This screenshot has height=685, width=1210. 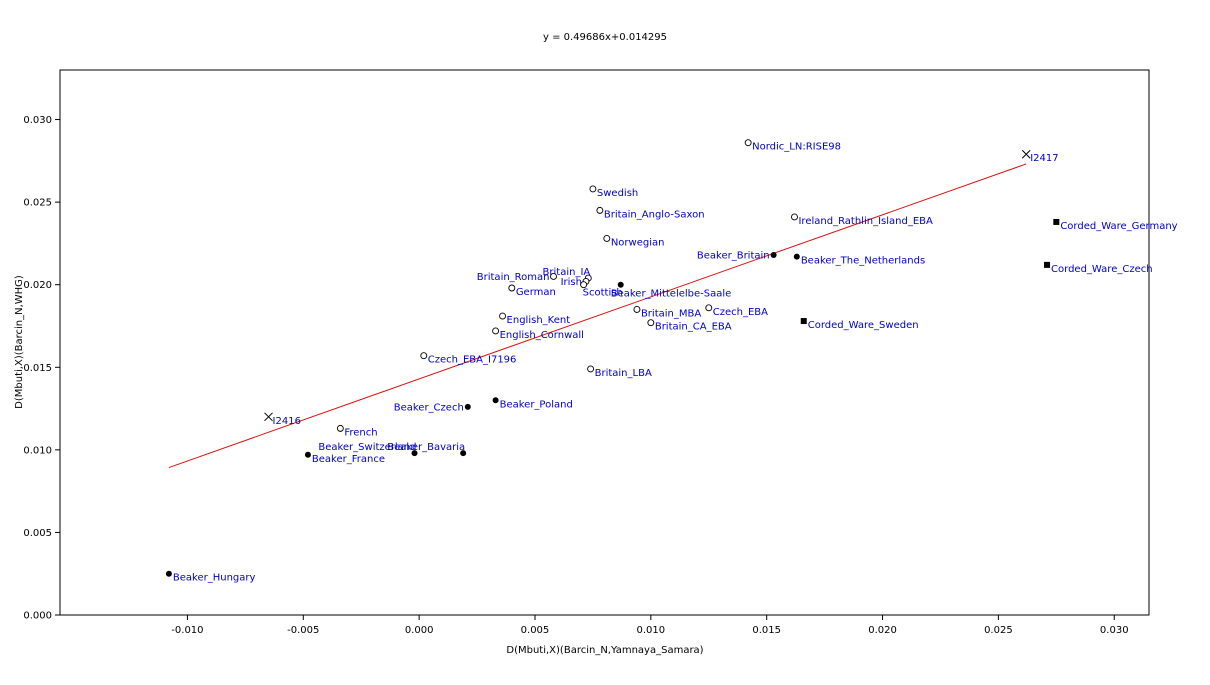 I want to click on point-label: Beaker_Switzerland, so click(x=367, y=447).